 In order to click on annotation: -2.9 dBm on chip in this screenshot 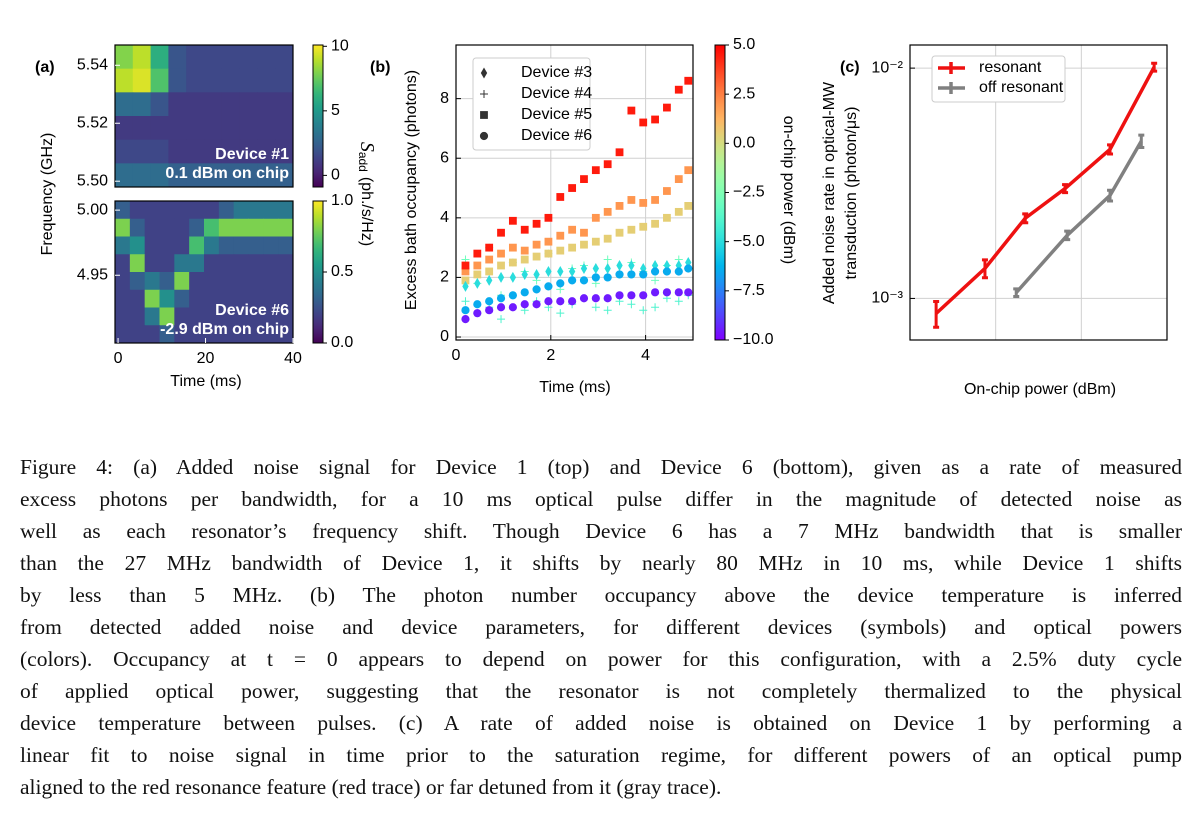, I will do `click(224, 329)`.